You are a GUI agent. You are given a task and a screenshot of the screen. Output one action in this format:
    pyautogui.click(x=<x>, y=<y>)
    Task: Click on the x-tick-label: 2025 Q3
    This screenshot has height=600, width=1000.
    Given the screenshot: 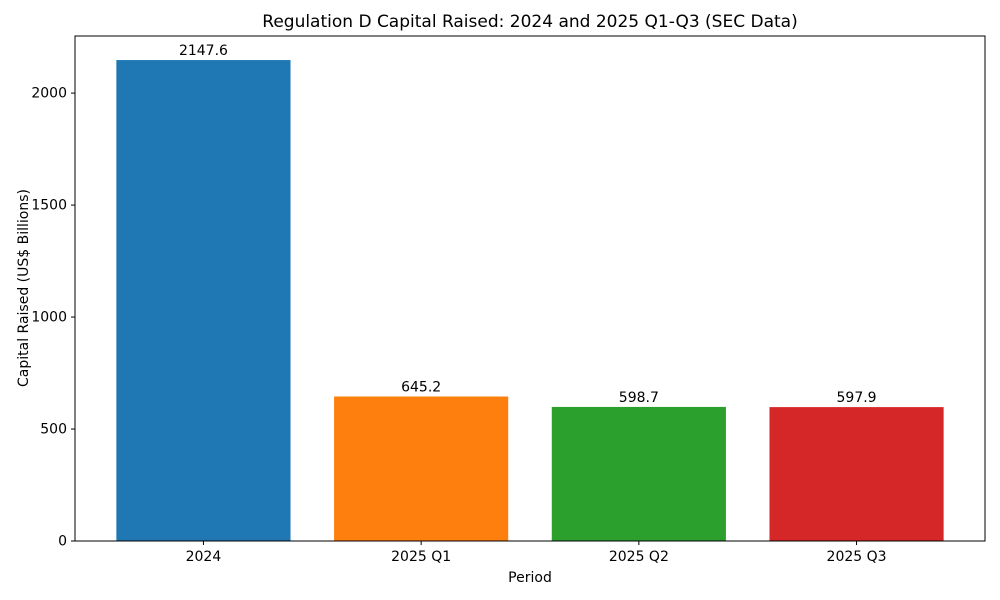 What is the action you would take?
    pyautogui.click(x=857, y=557)
    